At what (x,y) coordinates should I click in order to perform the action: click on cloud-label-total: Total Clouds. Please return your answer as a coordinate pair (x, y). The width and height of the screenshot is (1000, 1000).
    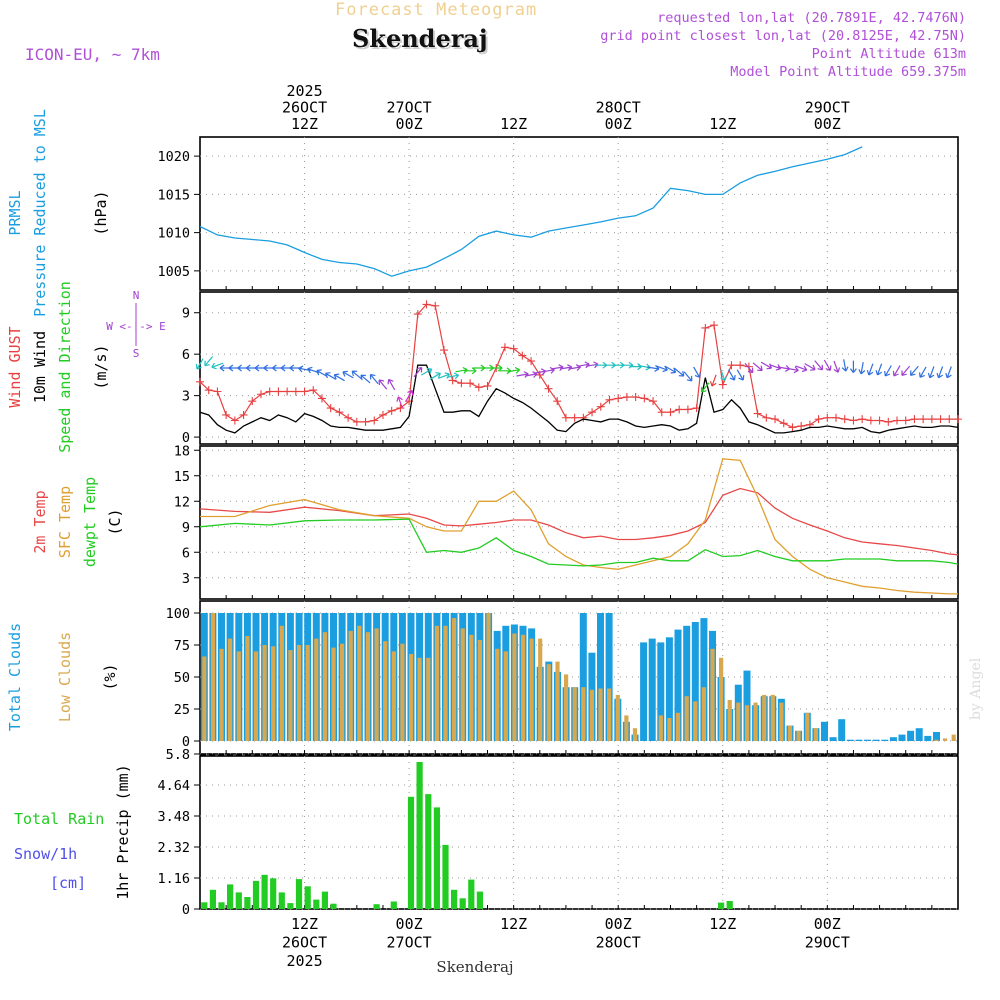
    Looking at the image, I should click on (15, 677).